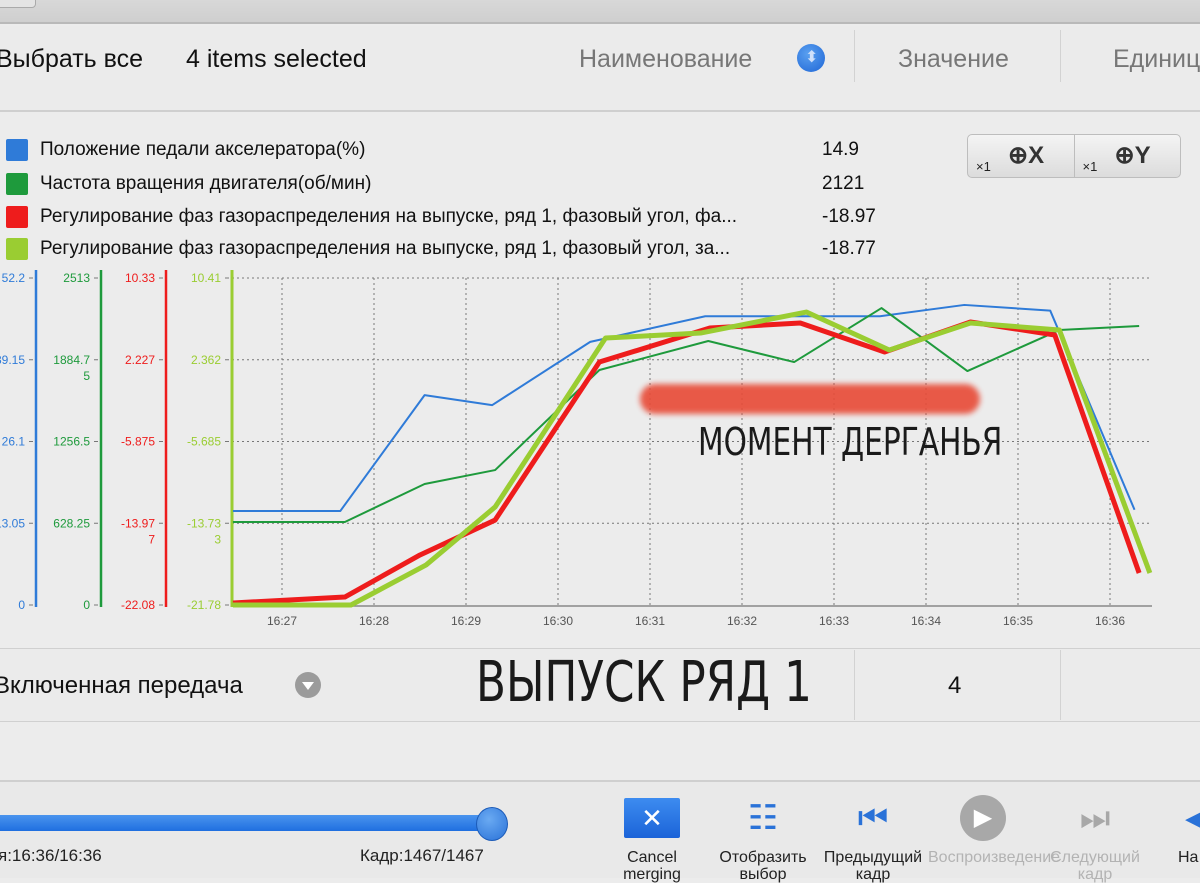 This screenshot has height=883, width=1200. What do you see at coordinates (466, 621) in the screenshot?
I see `x-tick-label: 16:29` at bounding box center [466, 621].